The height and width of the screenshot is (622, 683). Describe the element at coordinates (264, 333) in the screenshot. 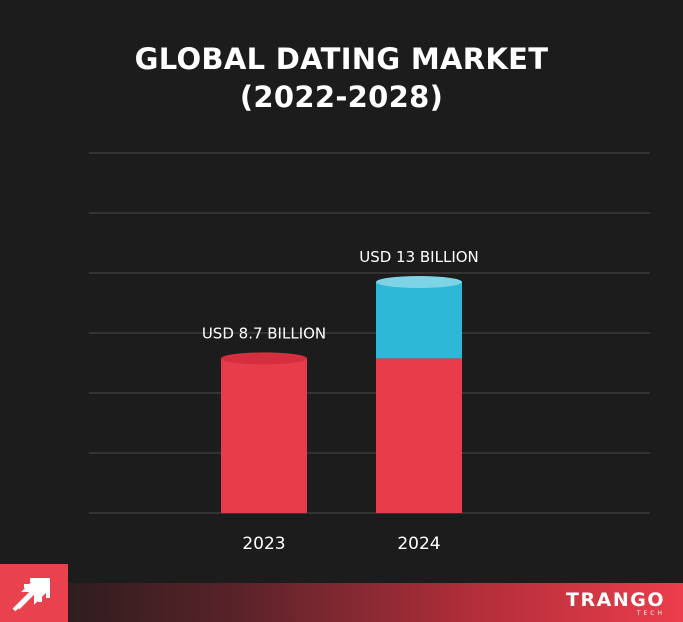

I see `data-label-2023: USD 8.7 BILLION` at that location.